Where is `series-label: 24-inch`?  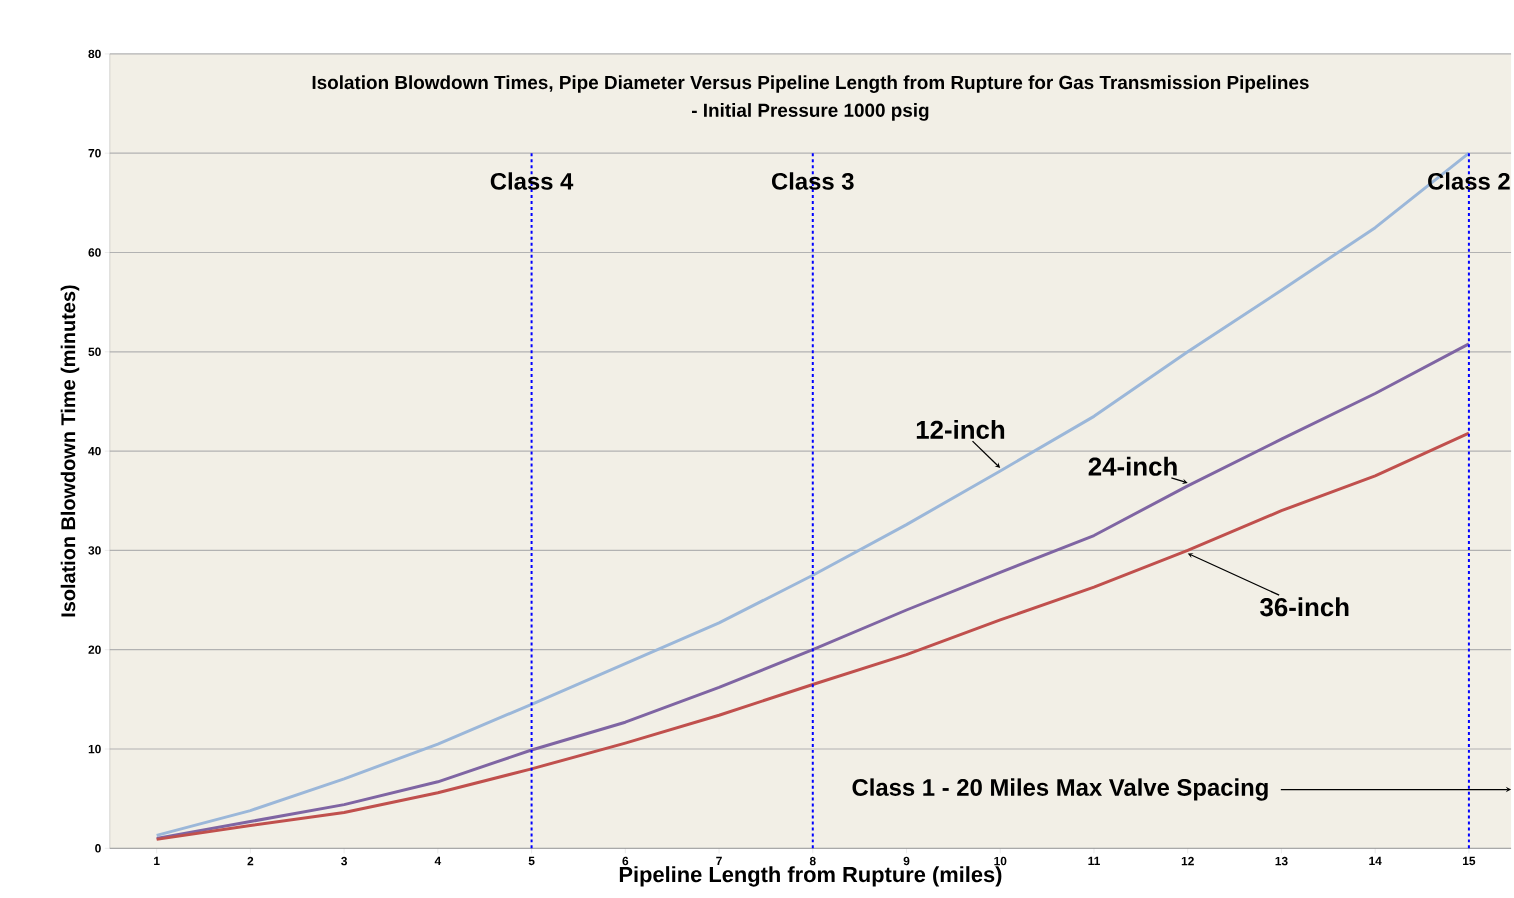
series-label: 24-inch is located at coordinates (1132, 466).